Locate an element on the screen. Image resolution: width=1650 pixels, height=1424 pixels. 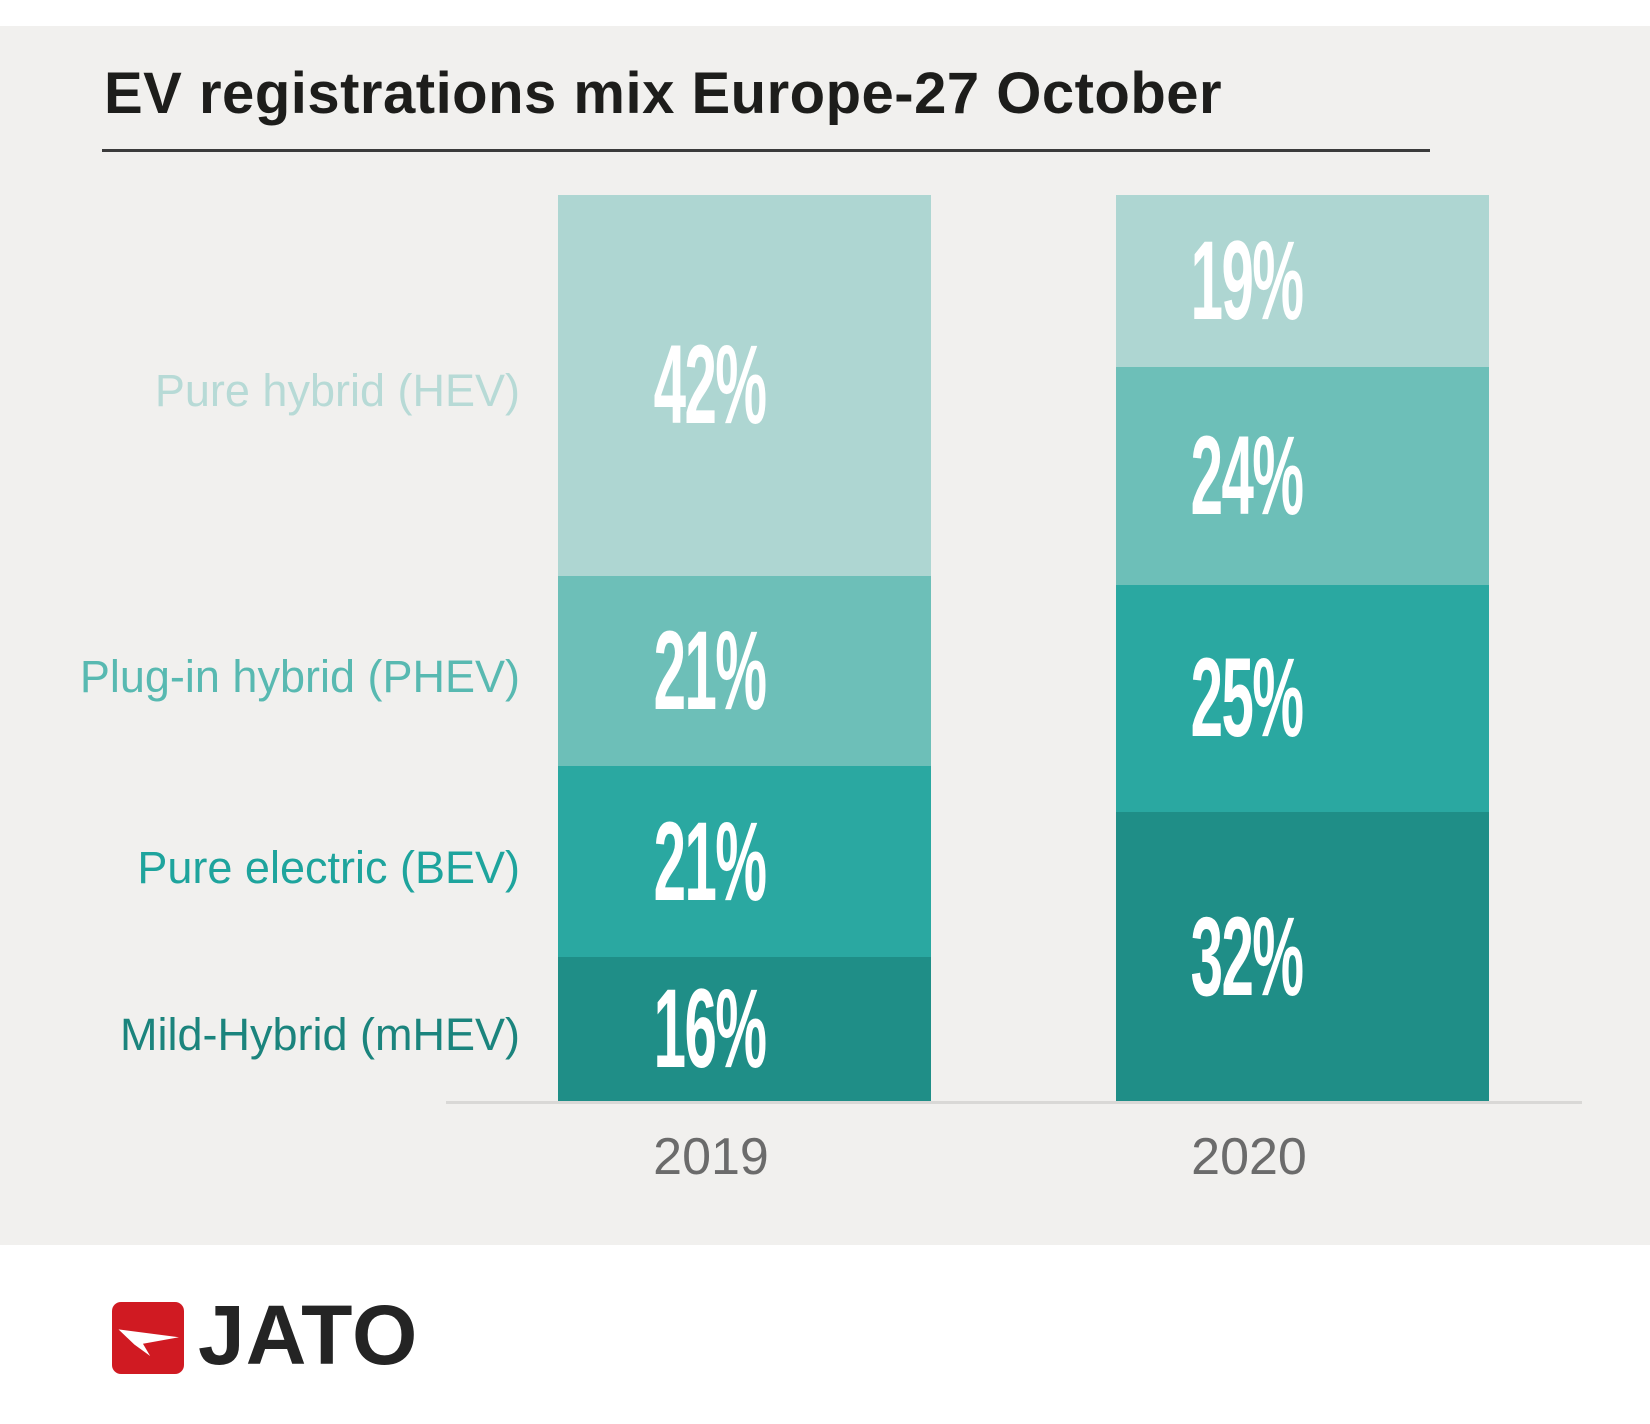
bar-segment: 24% is located at coordinates (1302, 476).